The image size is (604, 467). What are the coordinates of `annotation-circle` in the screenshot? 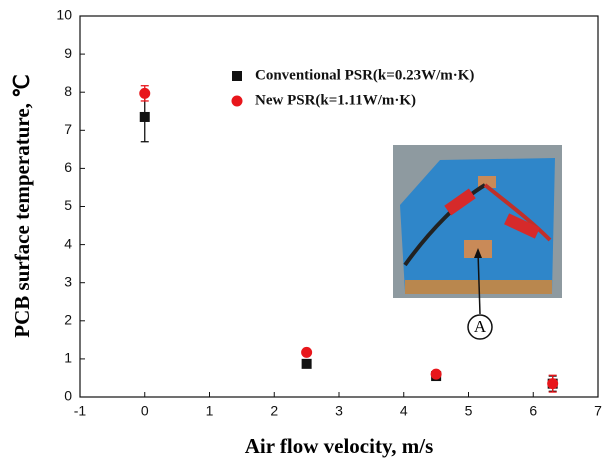 It's located at (480, 327).